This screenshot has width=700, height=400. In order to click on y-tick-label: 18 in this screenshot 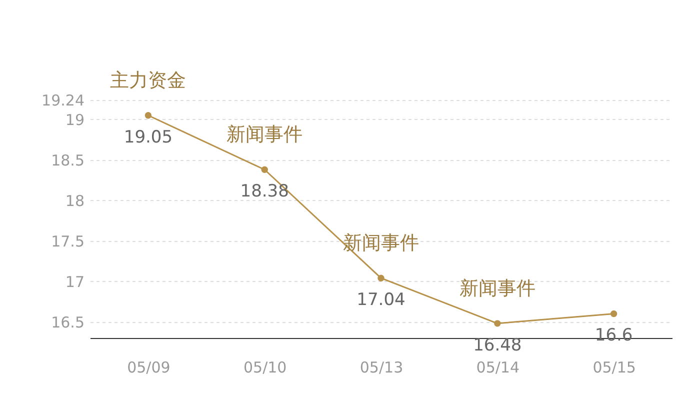, I will do `click(74, 201)`.